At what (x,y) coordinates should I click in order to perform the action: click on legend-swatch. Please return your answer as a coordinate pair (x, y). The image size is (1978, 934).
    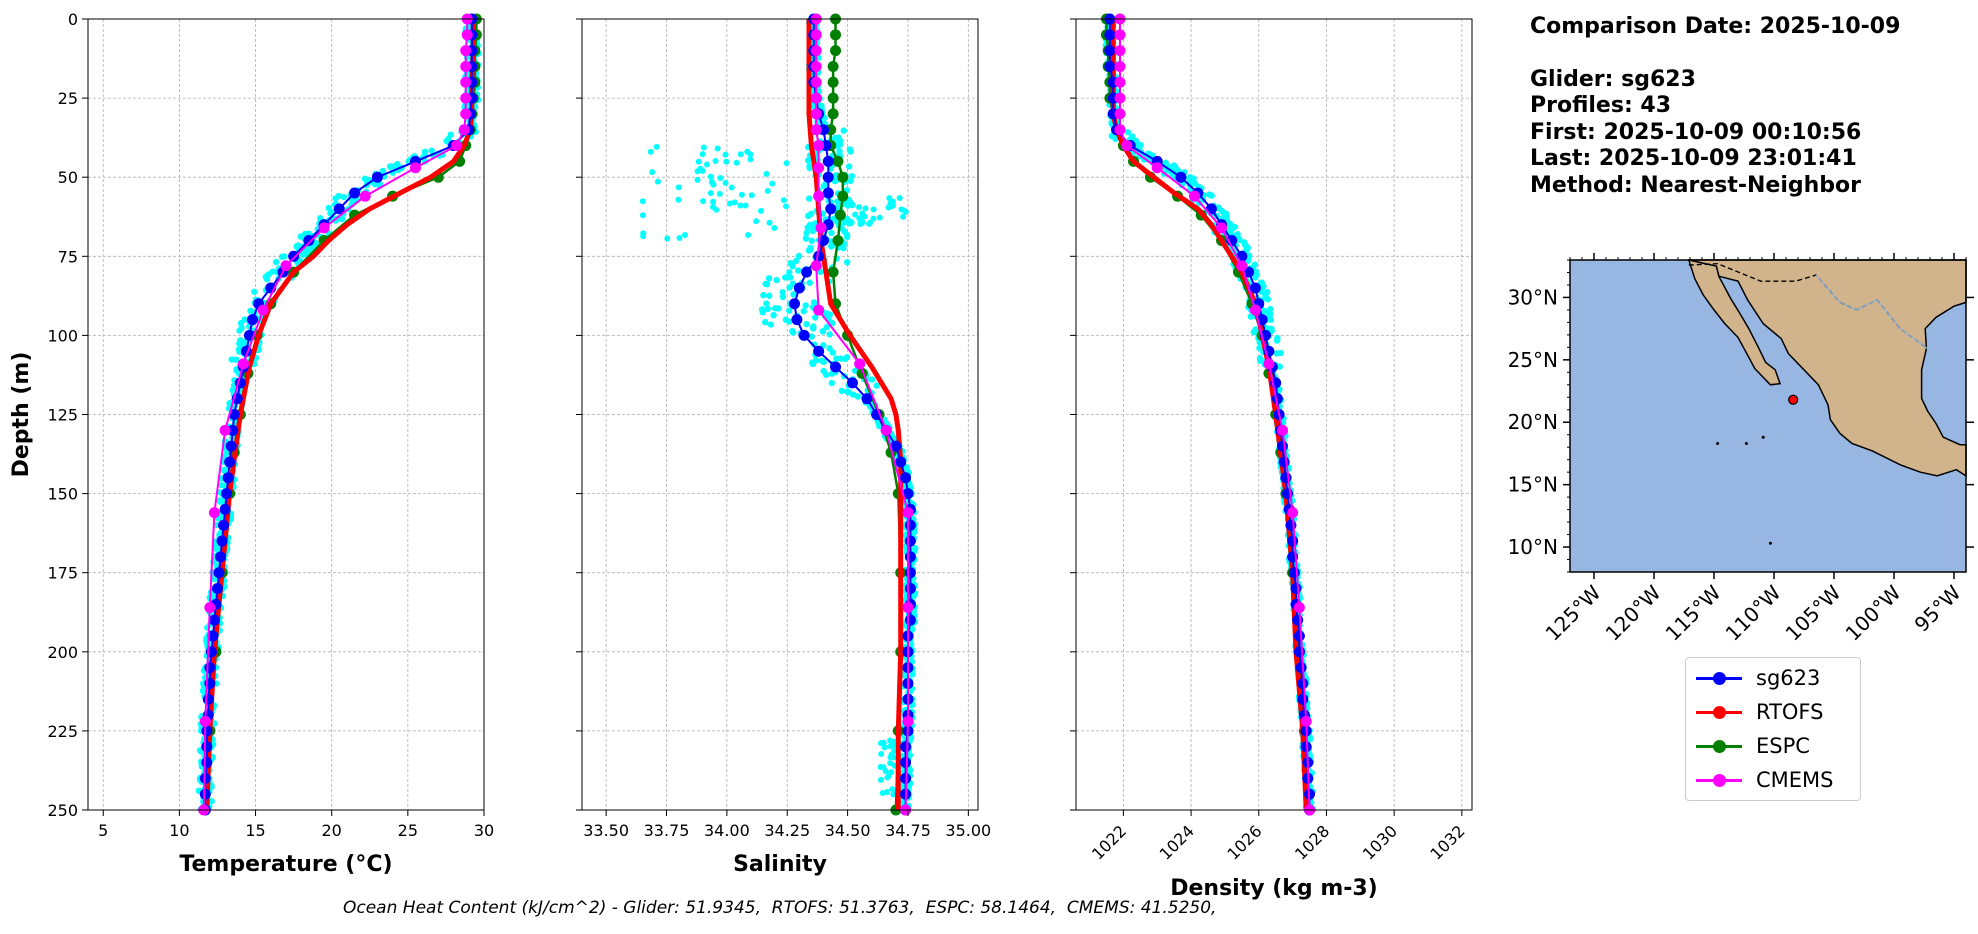
    Looking at the image, I should click on (1719, 746).